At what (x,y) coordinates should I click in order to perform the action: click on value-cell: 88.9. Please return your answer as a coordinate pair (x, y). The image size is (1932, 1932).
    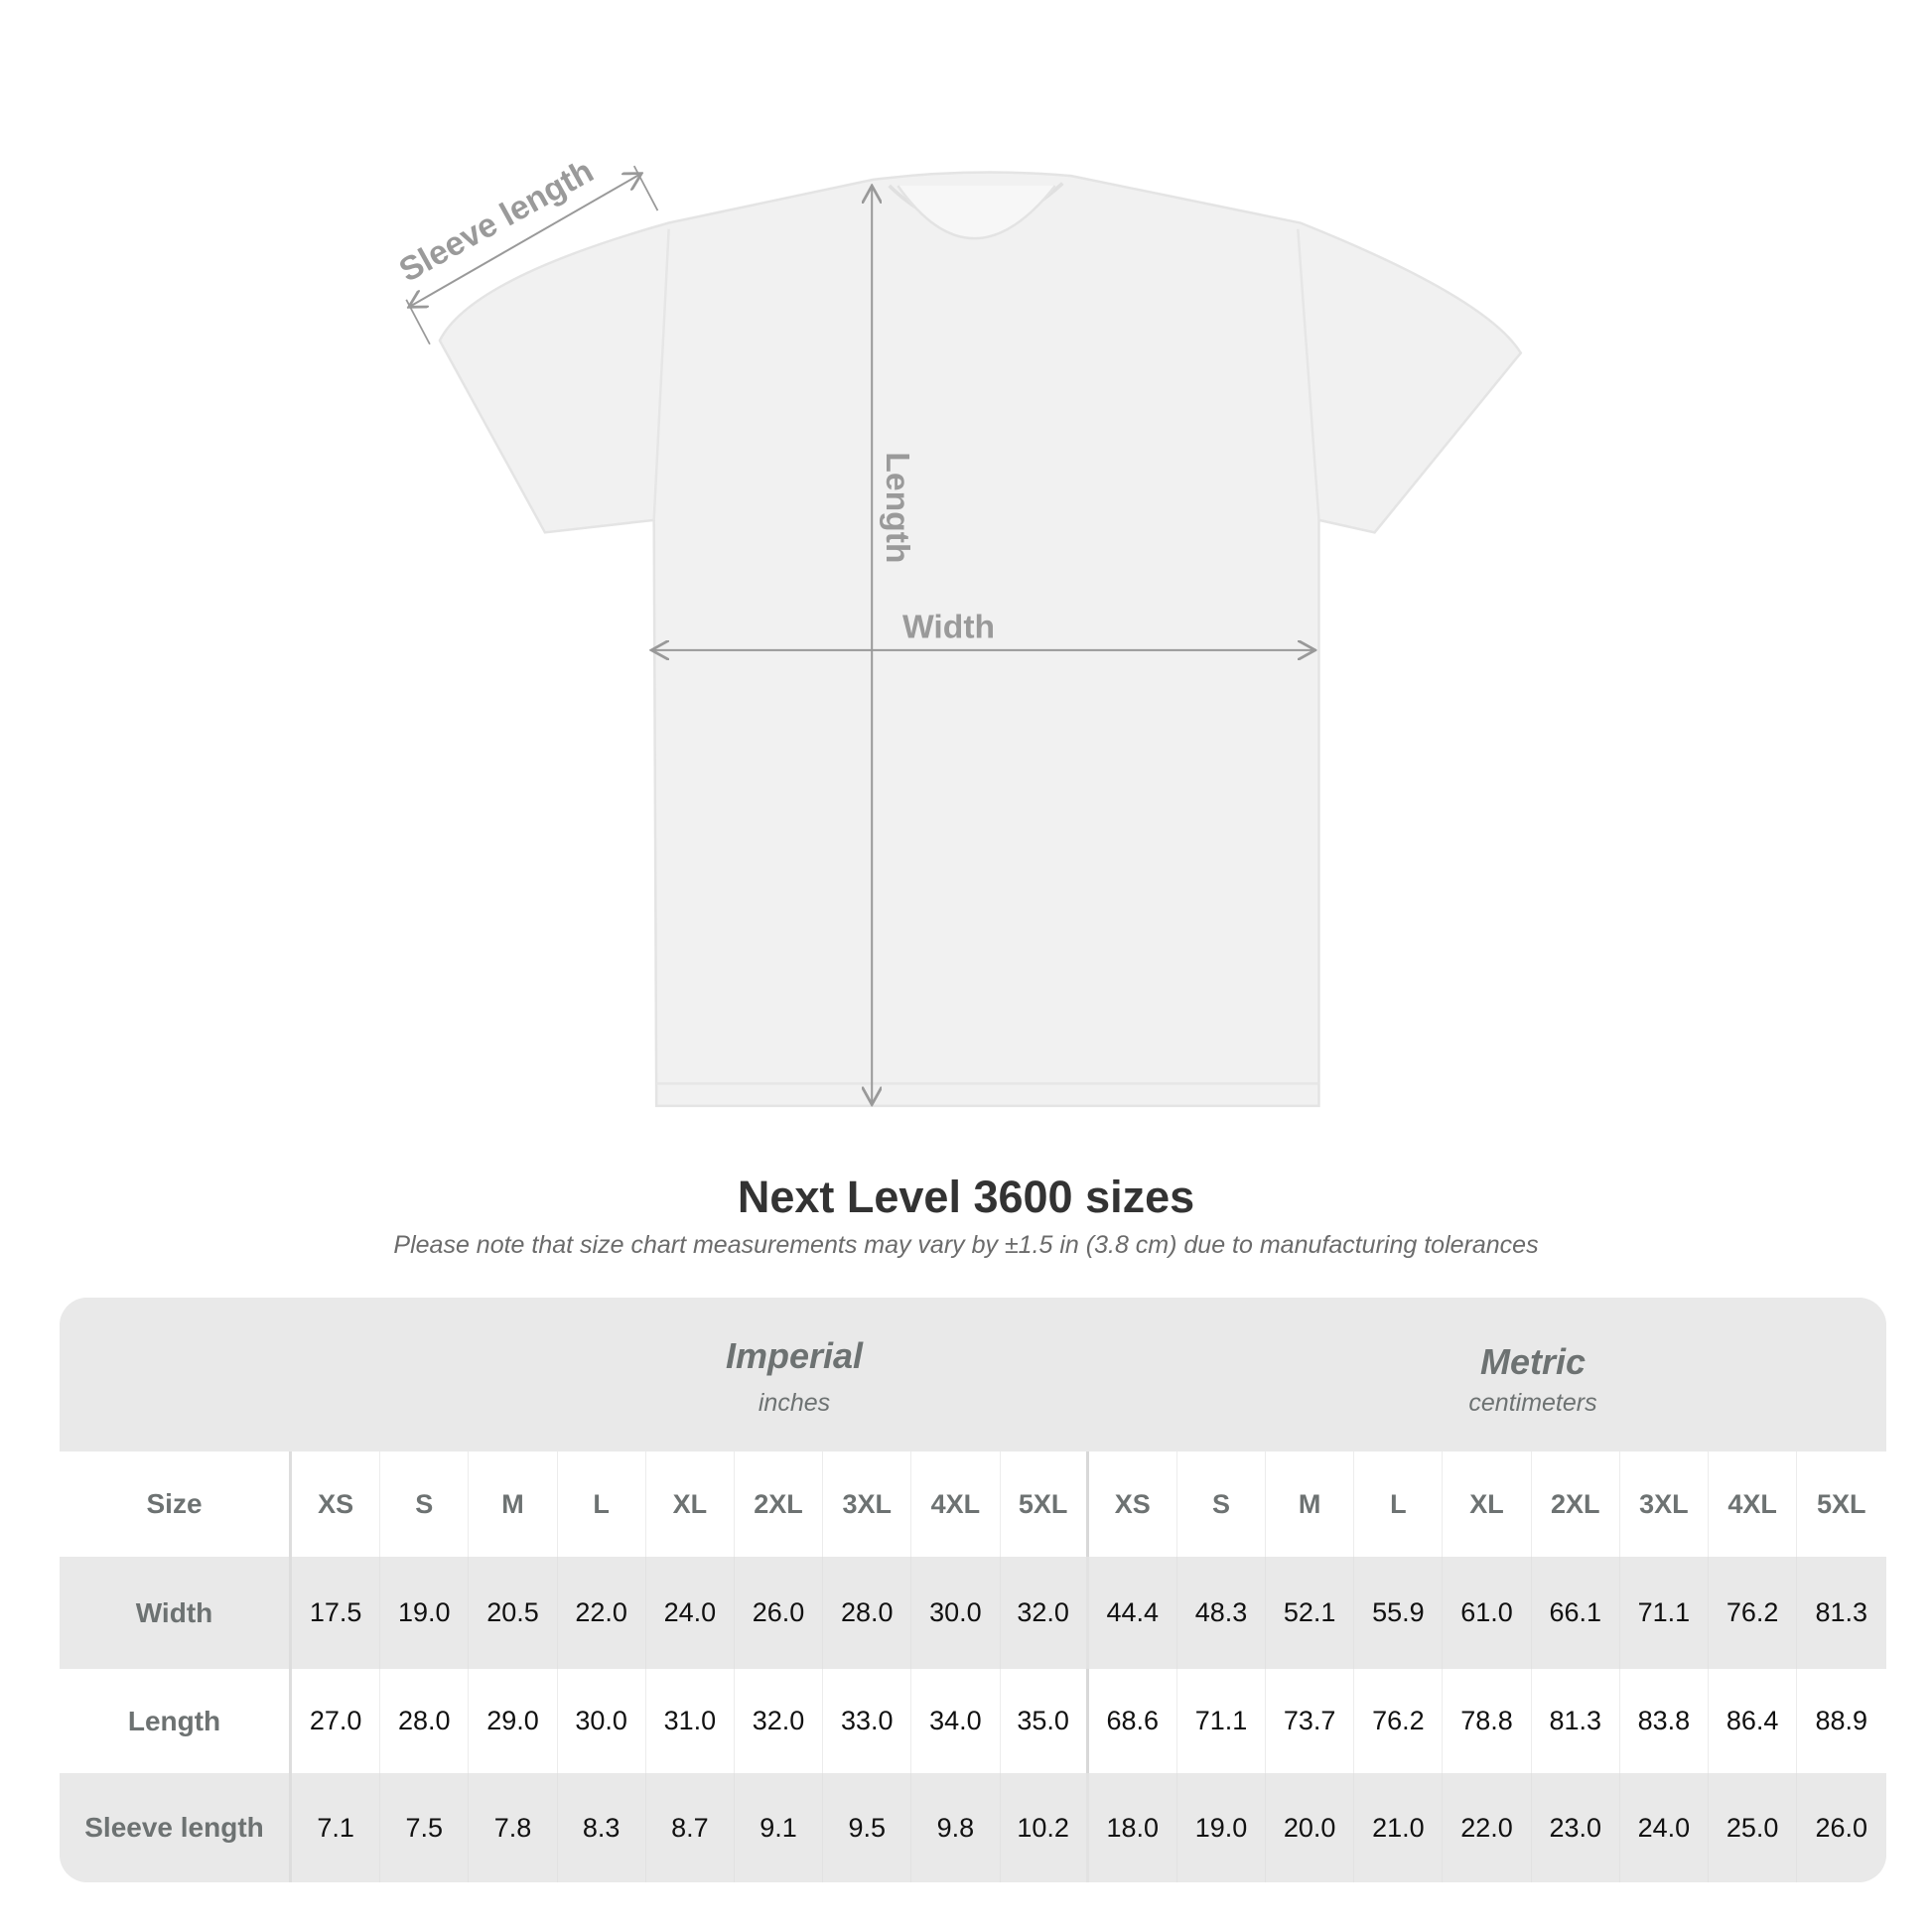
    Looking at the image, I should click on (1841, 1721).